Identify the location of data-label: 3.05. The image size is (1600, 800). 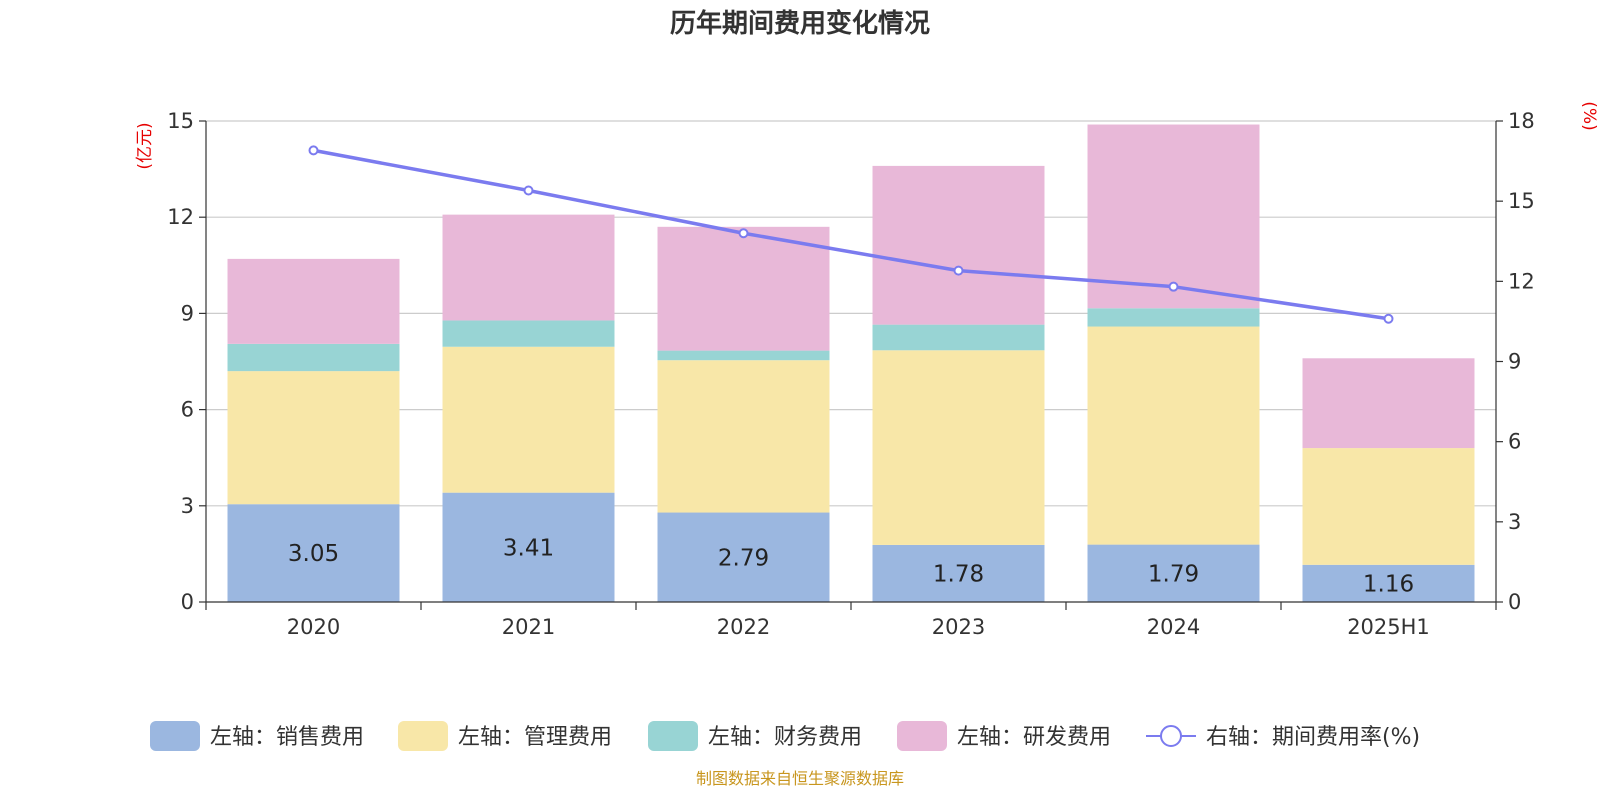
(313, 554).